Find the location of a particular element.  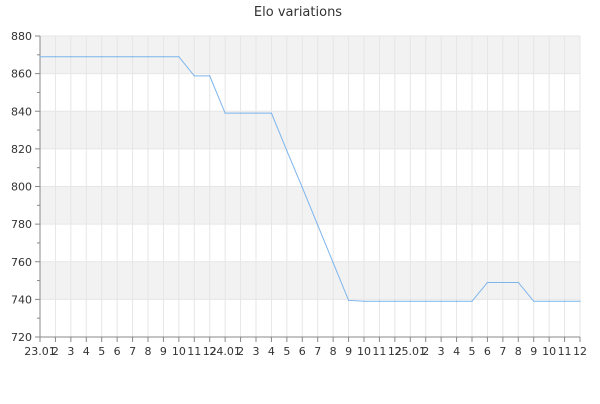

y-tick-label: 760 is located at coordinates (21, 262).